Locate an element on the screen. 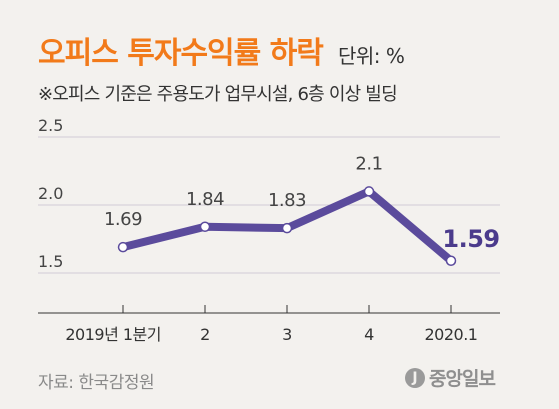  x-tick-label: 4 is located at coordinates (369, 334).